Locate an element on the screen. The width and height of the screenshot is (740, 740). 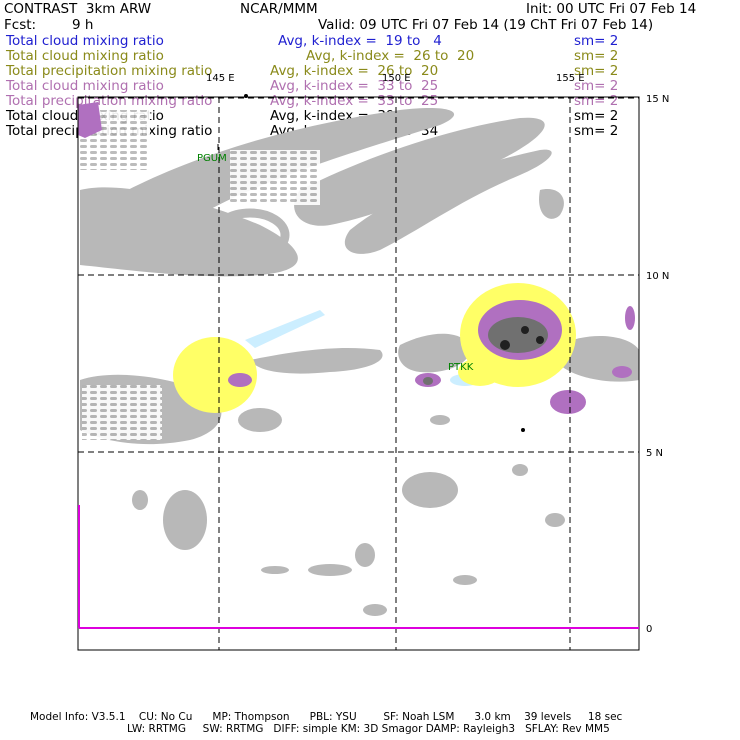
dark-core-main is located at coordinates (518, 335).